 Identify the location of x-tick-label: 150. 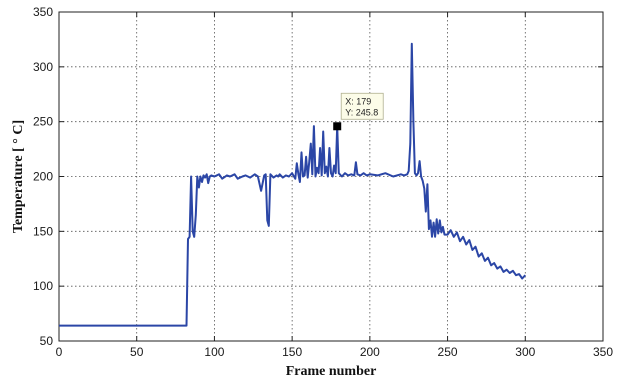
(292, 352).